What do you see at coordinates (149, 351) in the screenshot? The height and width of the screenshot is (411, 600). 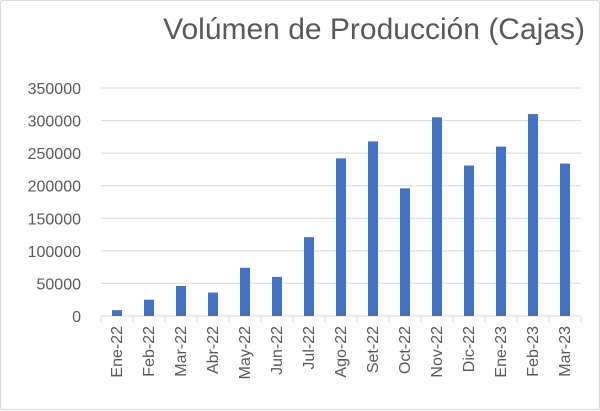 I see `x-tick-label: Feb-22` at bounding box center [149, 351].